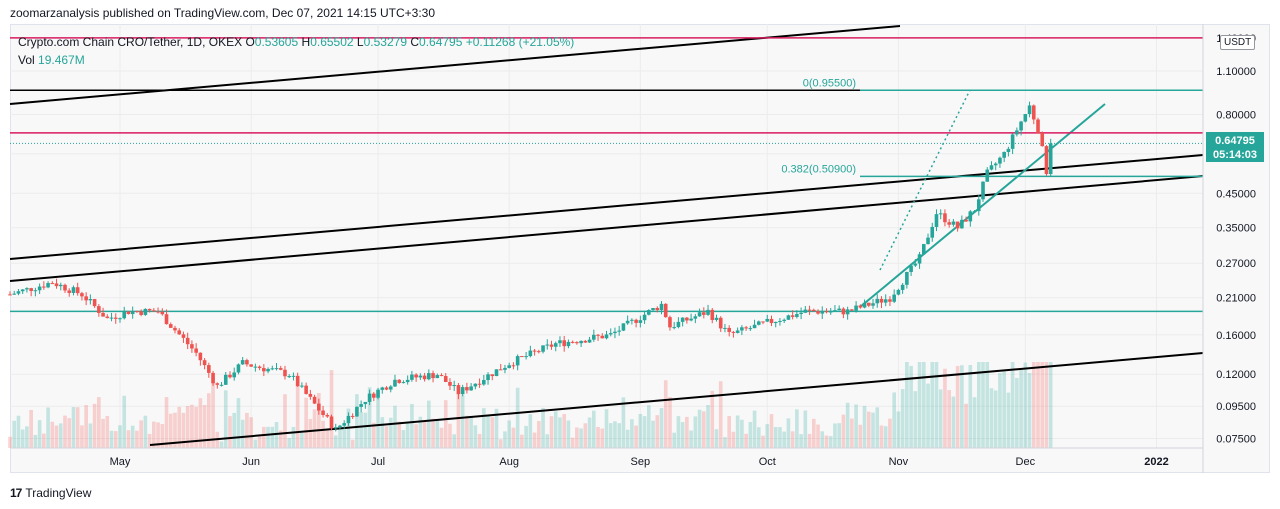  What do you see at coordinates (1156, 462) in the screenshot?
I see `time-tick-label: 2022` at bounding box center [1156, 462].